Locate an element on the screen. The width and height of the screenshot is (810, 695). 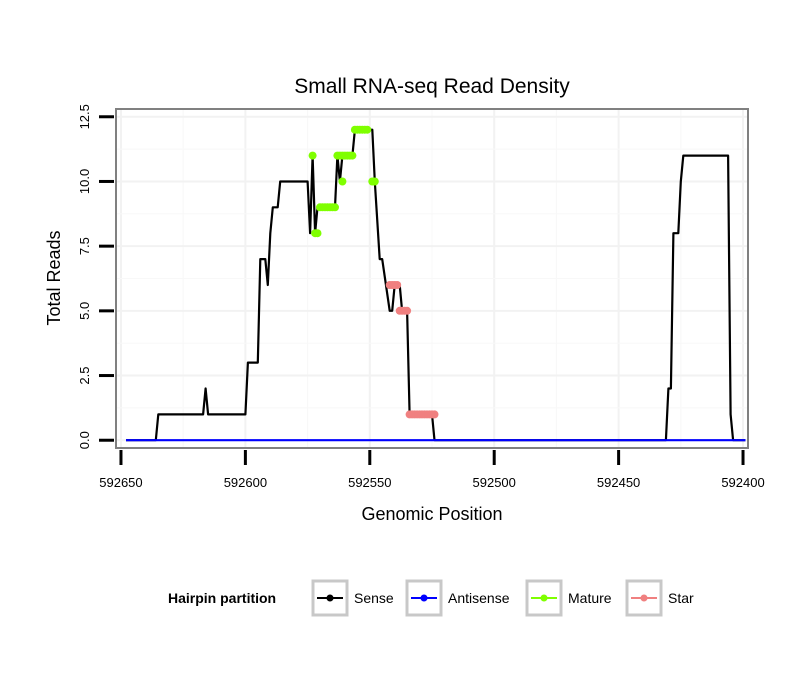
legend: Hairpin partition Sense Antisense Mature is located at coordinates (431, 598).